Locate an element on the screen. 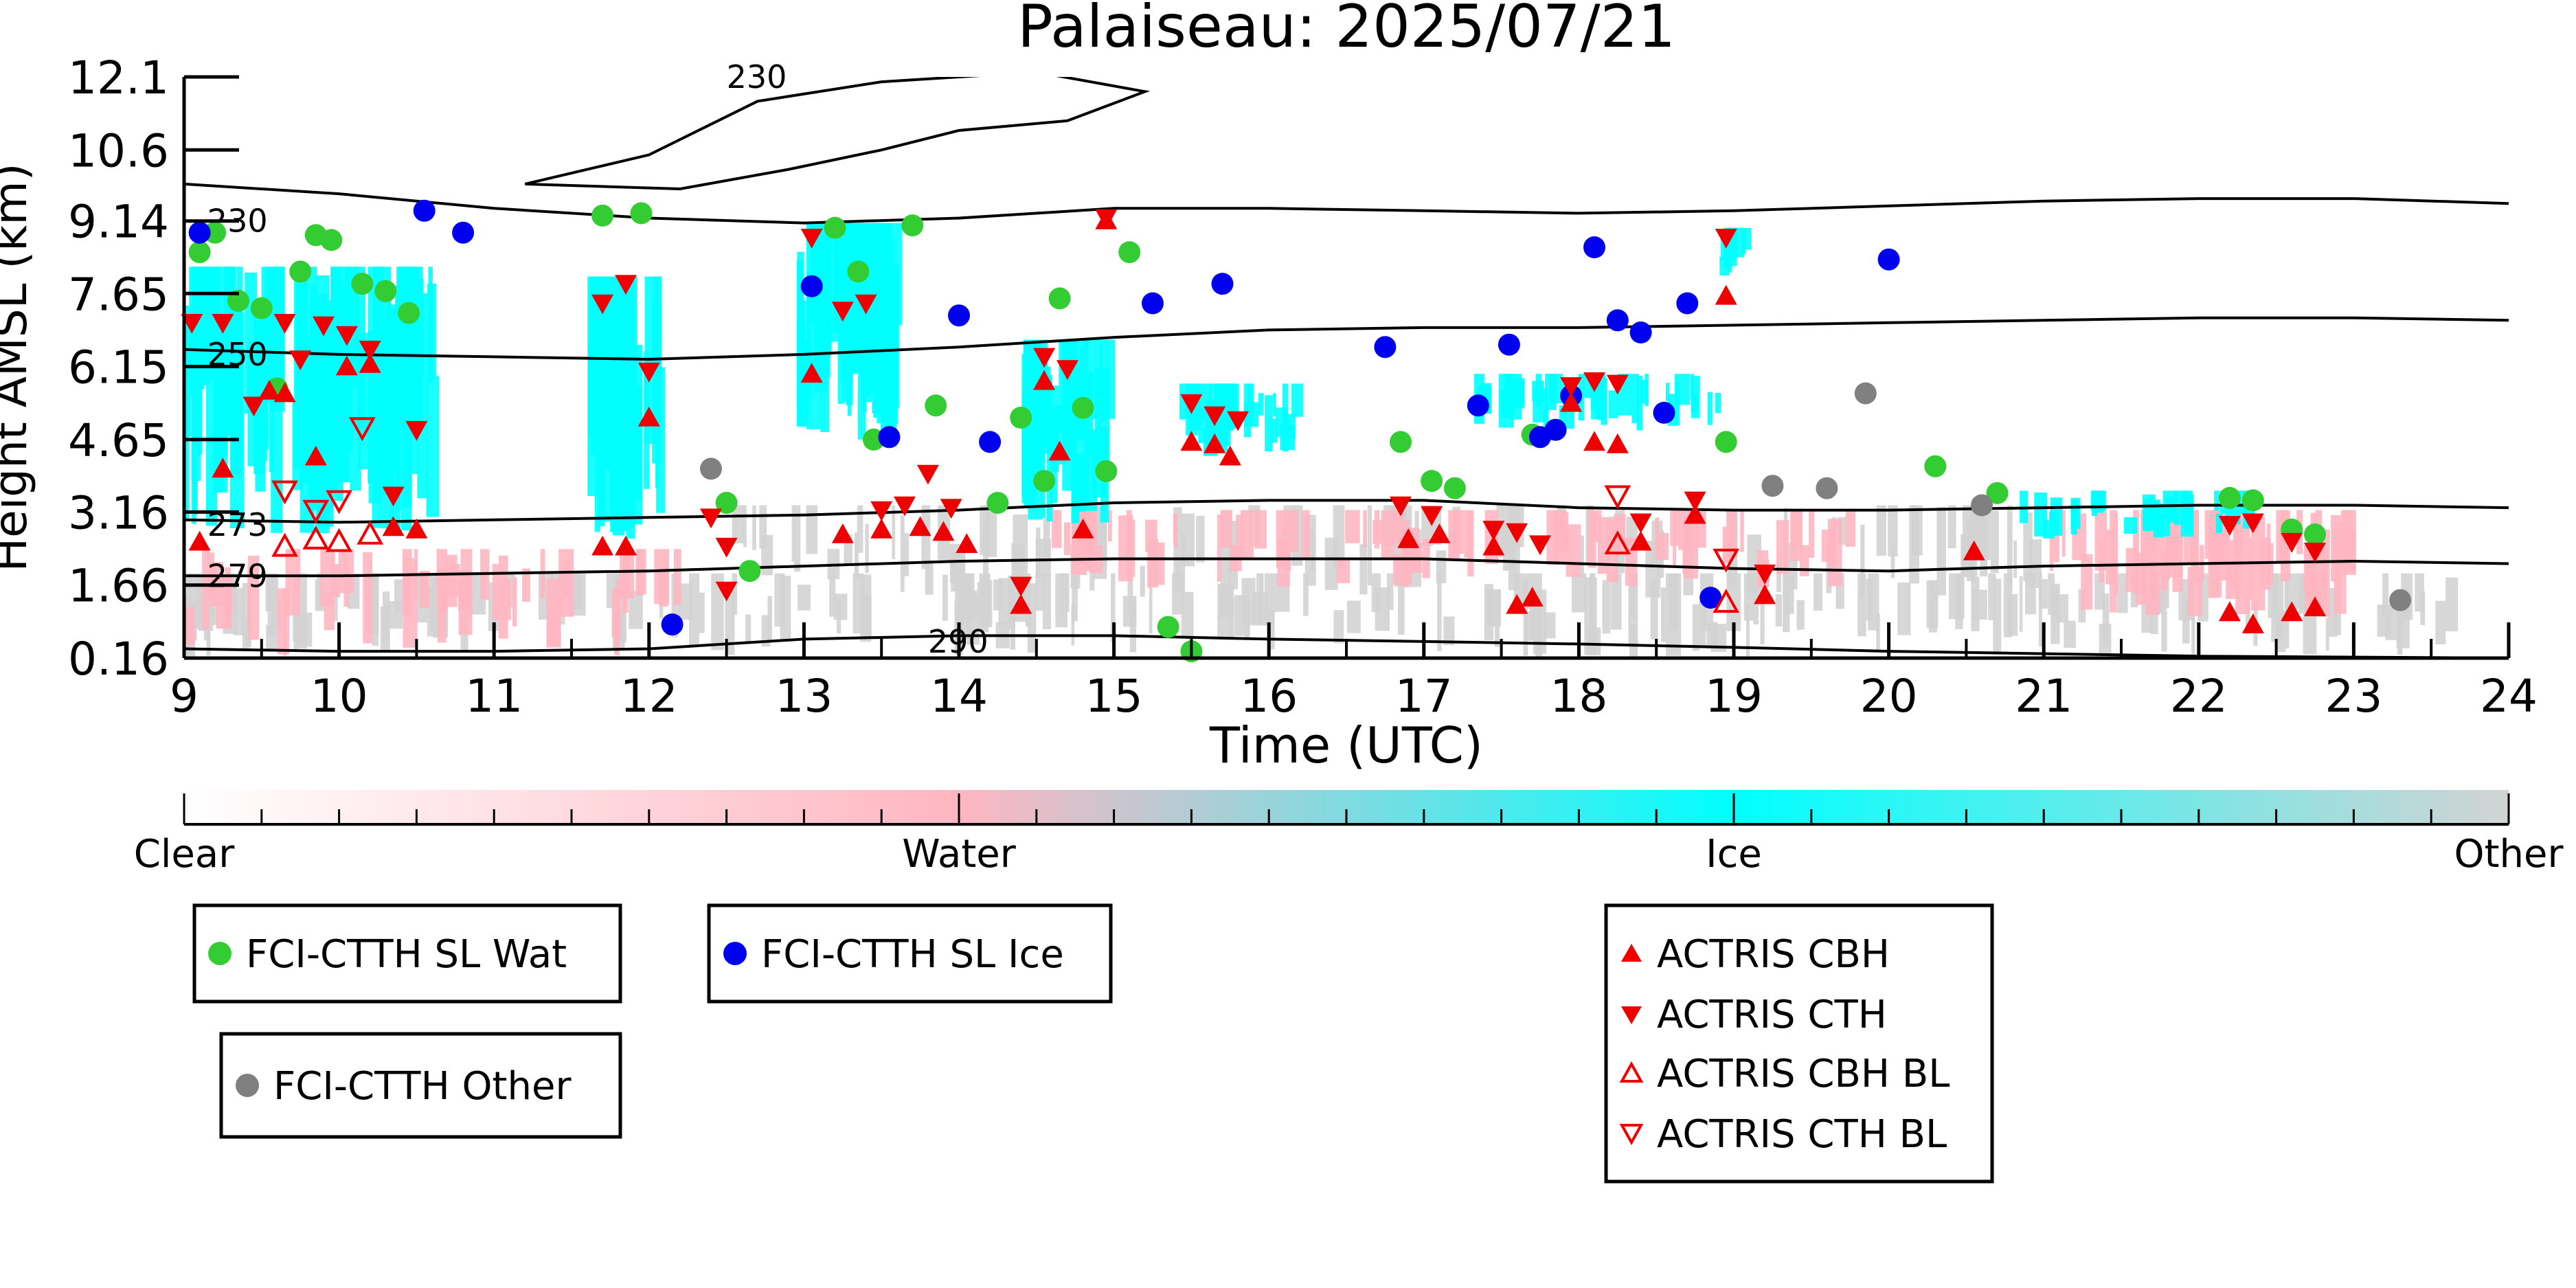  legend-actris-cbh-label: ACTRIS CBH is located at coordinates (1773, 954).